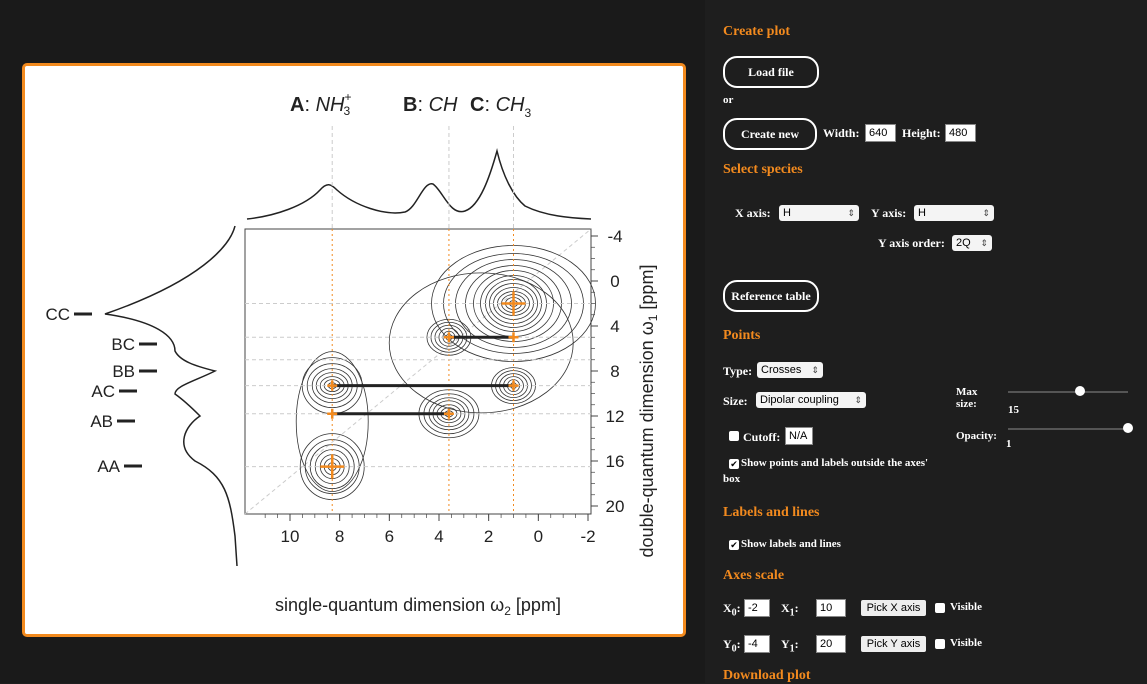  What do you see at coordinates (831, 644) in the screenshot?
I see `y1-input: 20` at bounding box center [831, 644].